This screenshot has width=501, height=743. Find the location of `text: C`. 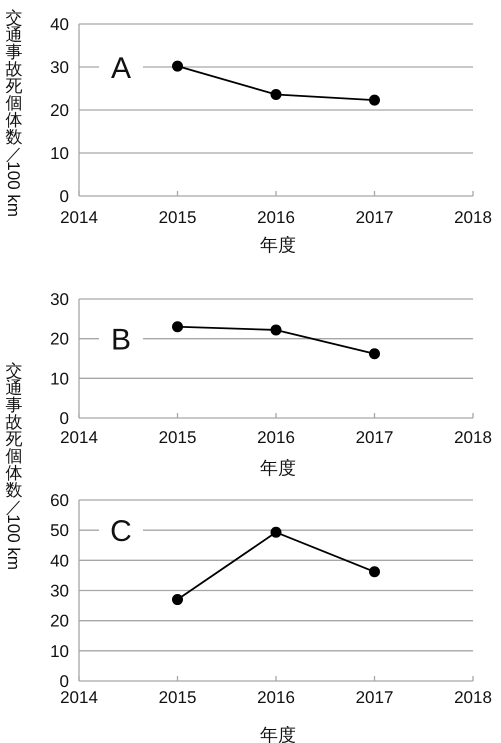

text: C is located at coordinates (121, 531).